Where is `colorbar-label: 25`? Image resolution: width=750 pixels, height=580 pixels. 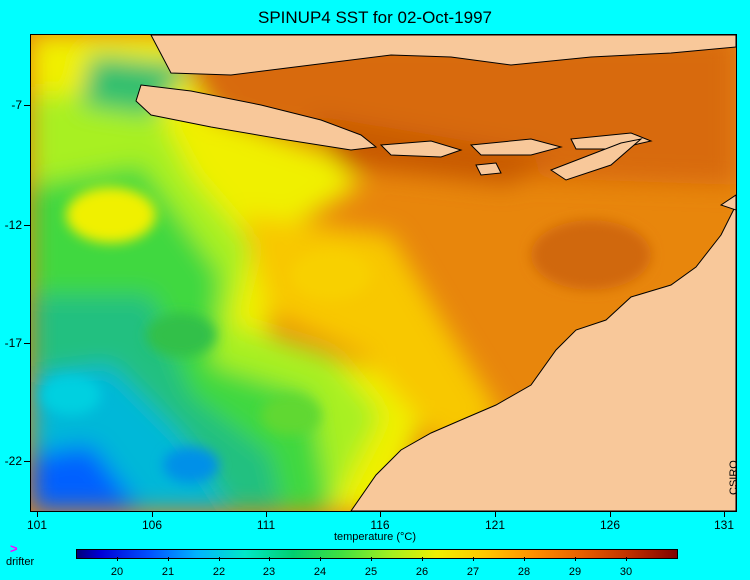
colorbar-label: 25 is located at coordinates (371, 572).